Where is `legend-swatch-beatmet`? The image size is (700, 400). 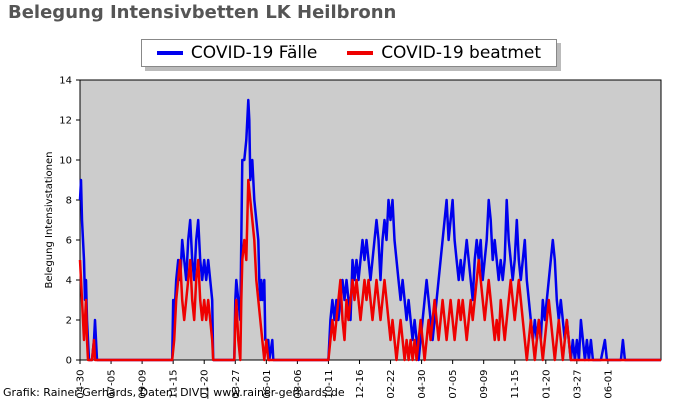 legend-swatch-beatmet is located at coordinates (360, 53).